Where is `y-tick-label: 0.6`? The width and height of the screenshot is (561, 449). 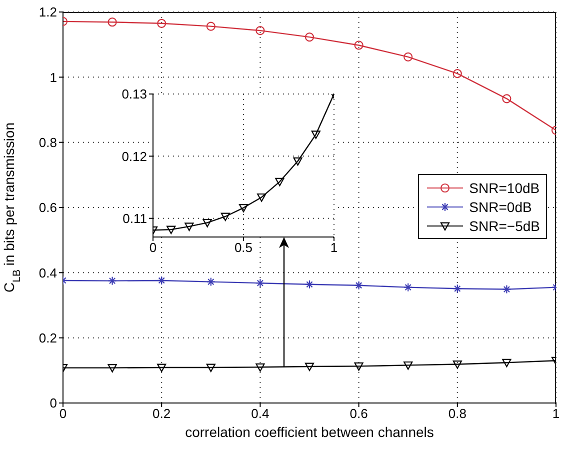
y-tick-label: 0.6 is located at coordinates (47, 208).